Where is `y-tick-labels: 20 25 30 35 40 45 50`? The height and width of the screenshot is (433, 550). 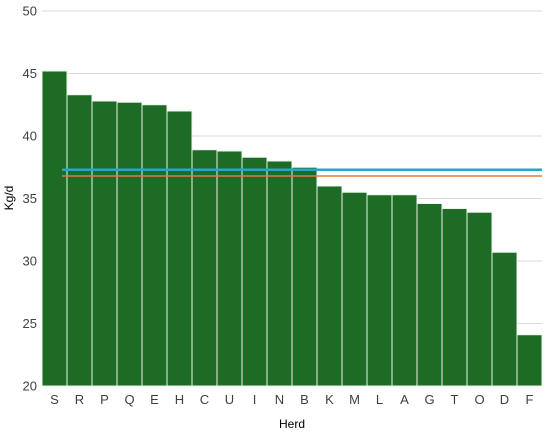
y-tick-labels: 20 25 30 35 40 45 50 is located at coordinates (30, 199).